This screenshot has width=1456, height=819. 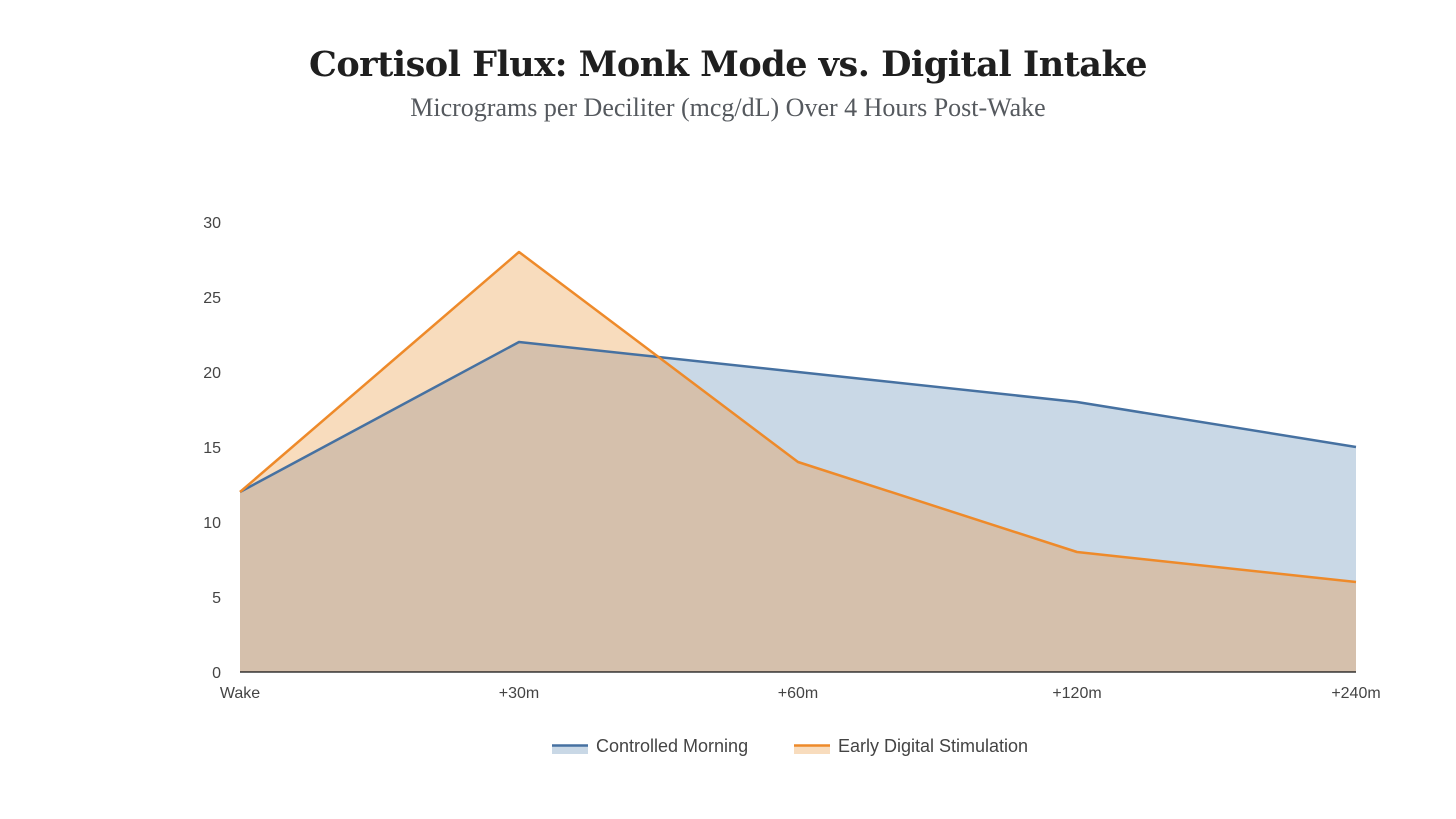 I want to click on legend-item-controlled-morning: Controlled Morning, so click(x=650, y=746).